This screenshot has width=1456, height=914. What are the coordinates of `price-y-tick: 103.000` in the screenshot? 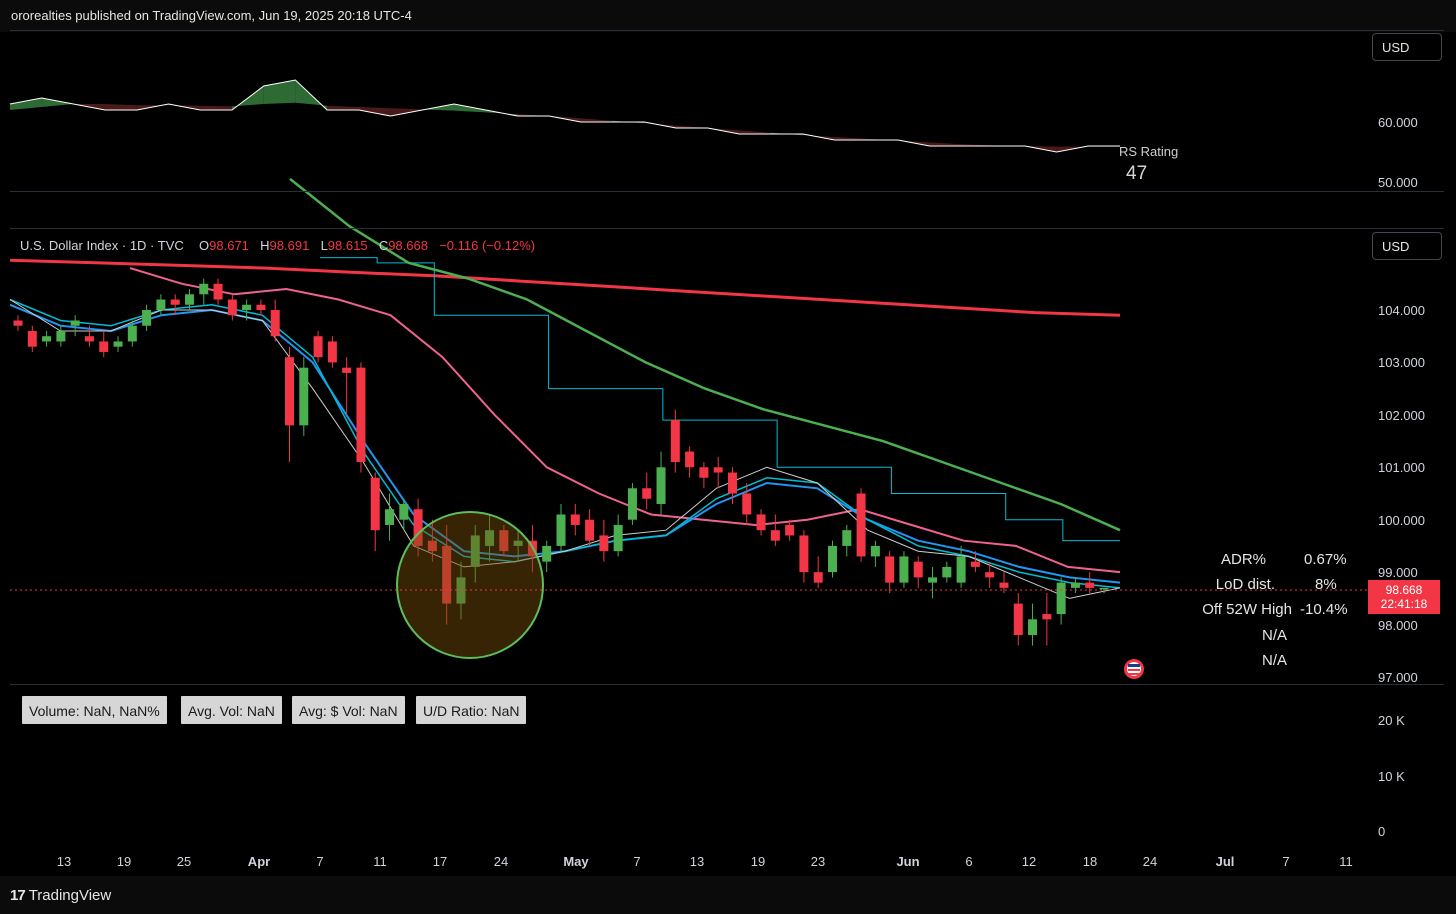 It's located at (1401, 362).